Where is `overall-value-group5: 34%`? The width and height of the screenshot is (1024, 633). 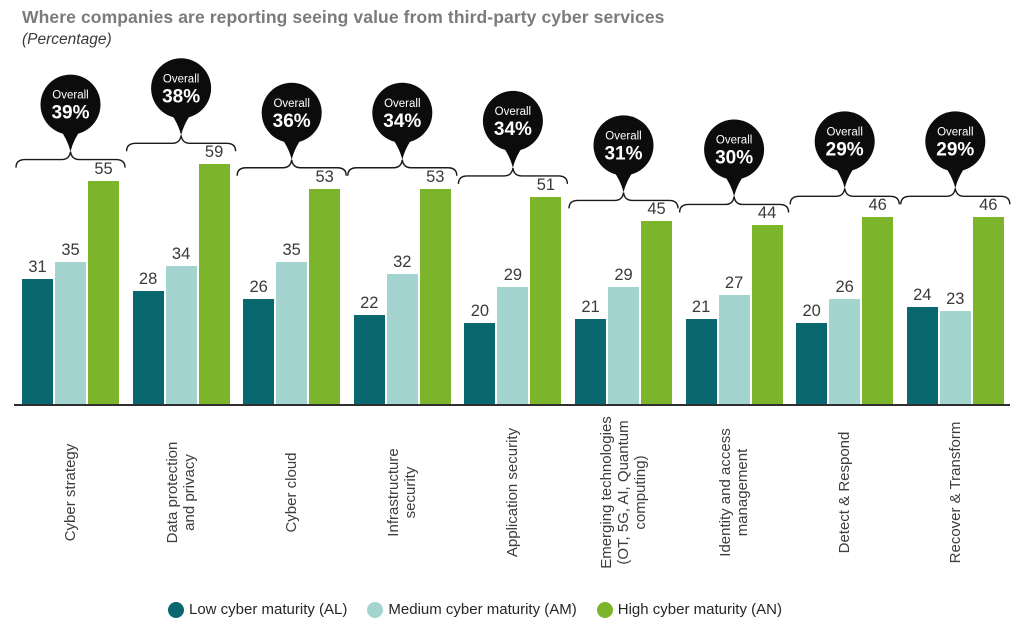 overall-value-group5: 34% is located at coordinates (513, 129).